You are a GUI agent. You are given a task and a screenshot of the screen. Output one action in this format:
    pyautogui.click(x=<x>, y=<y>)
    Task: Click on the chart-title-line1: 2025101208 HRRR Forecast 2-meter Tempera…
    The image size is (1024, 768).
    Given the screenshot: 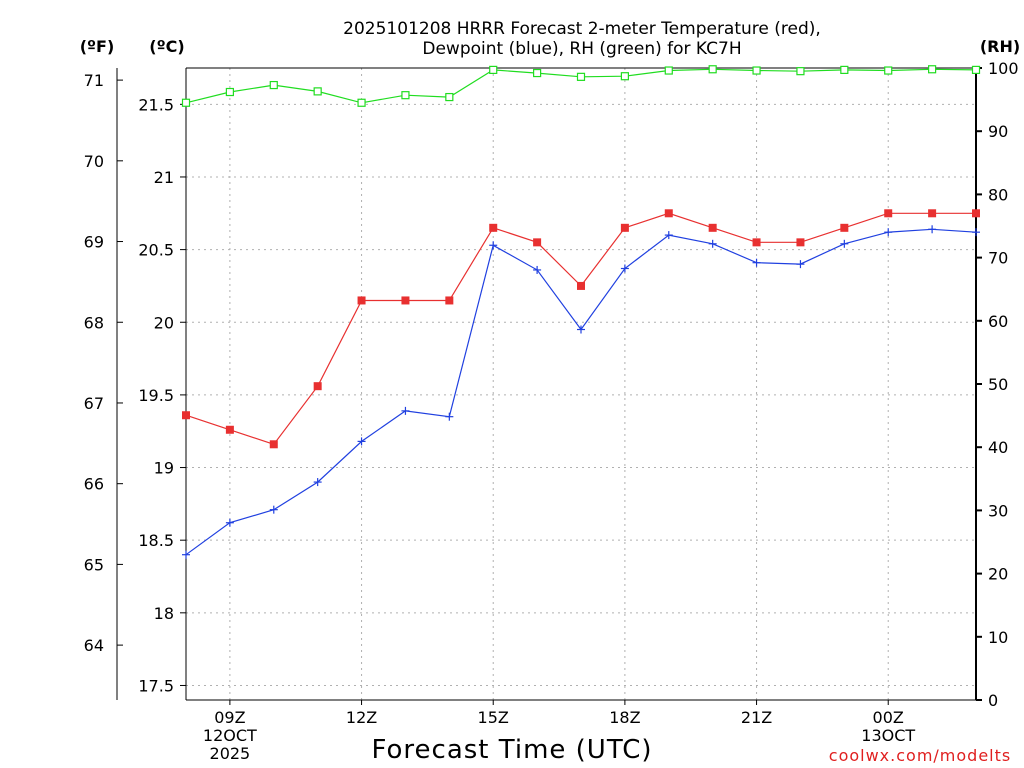 What is the action you would take?
    pyautogui.click(x=582, y=29)
    